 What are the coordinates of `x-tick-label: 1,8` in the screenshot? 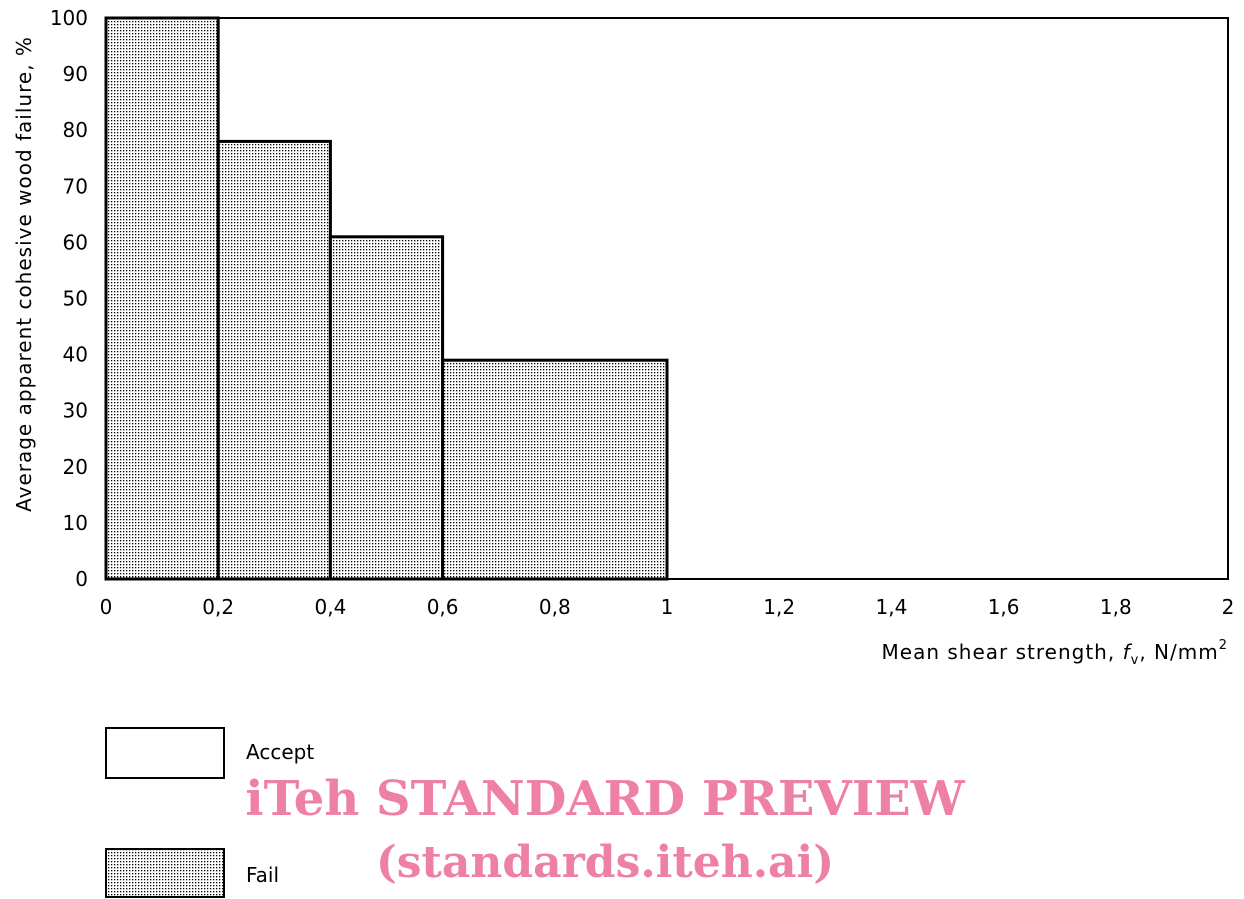 It's located at (1116, 607).